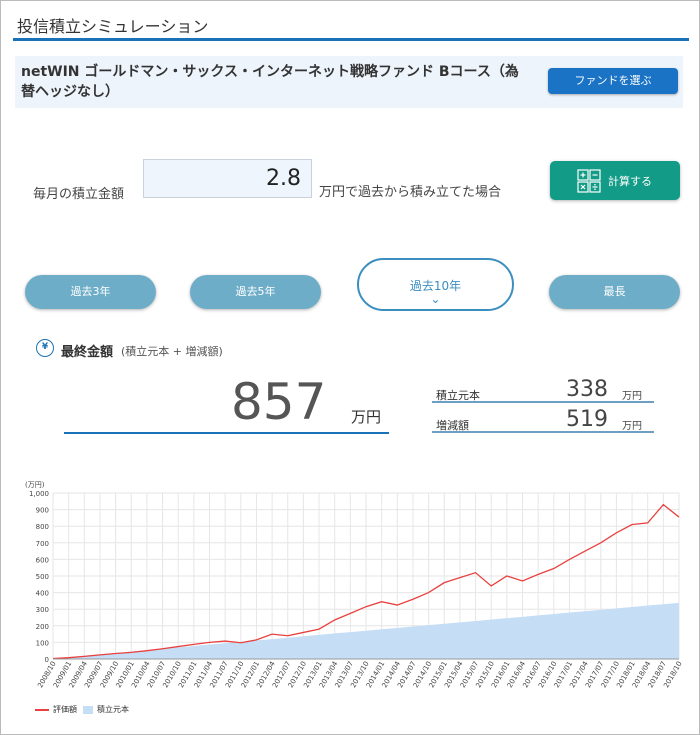  I want to click on final-amount-subtitle: (積立元本 + 増減額), so click(172, 351).